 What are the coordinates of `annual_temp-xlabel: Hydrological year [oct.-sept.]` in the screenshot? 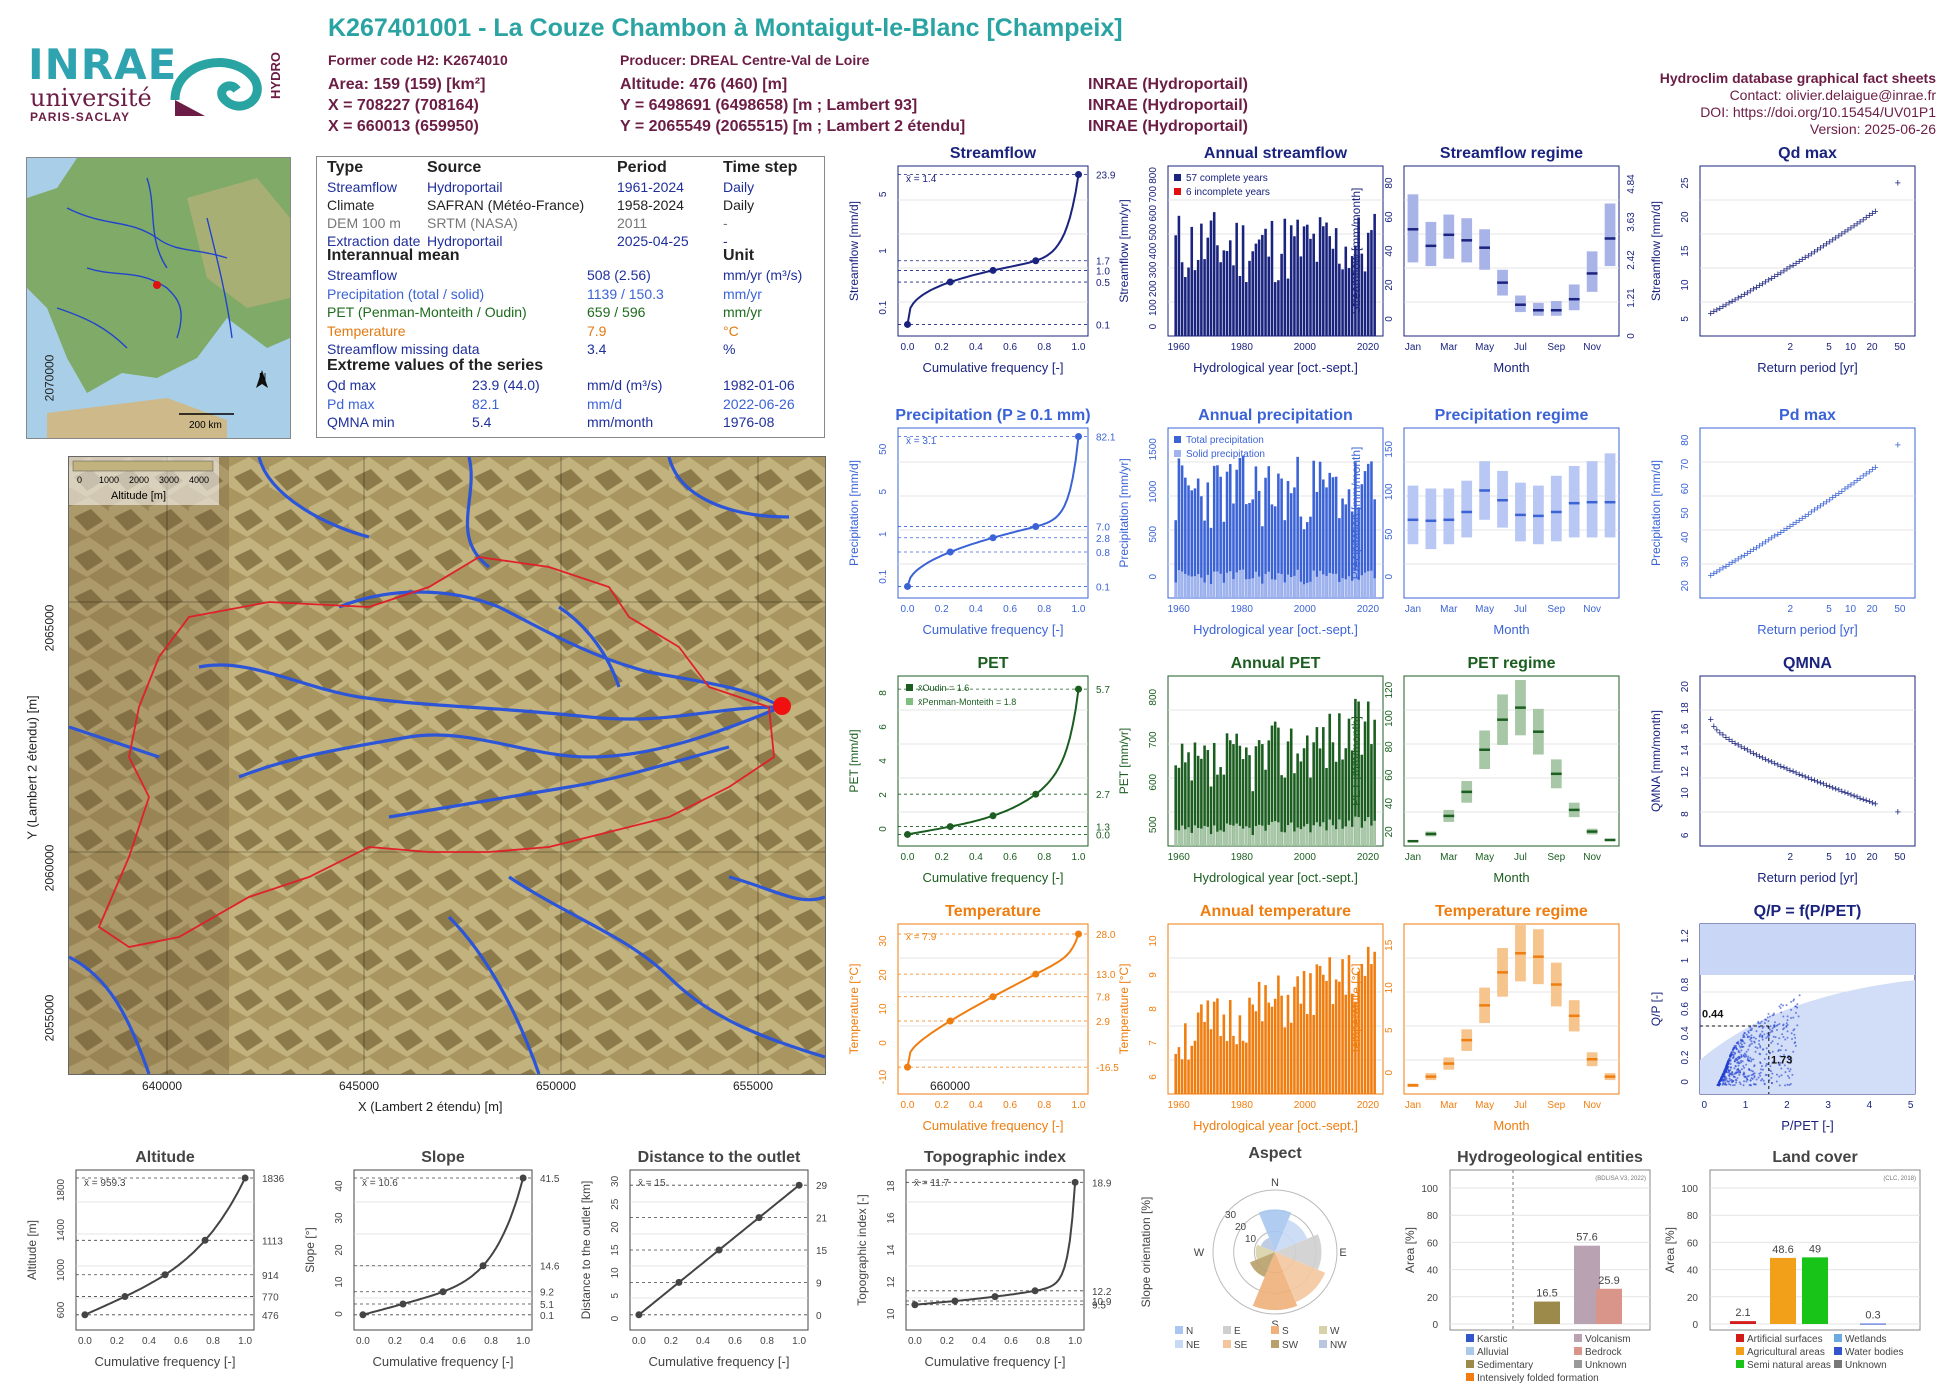 It's located at (1275, 1125).